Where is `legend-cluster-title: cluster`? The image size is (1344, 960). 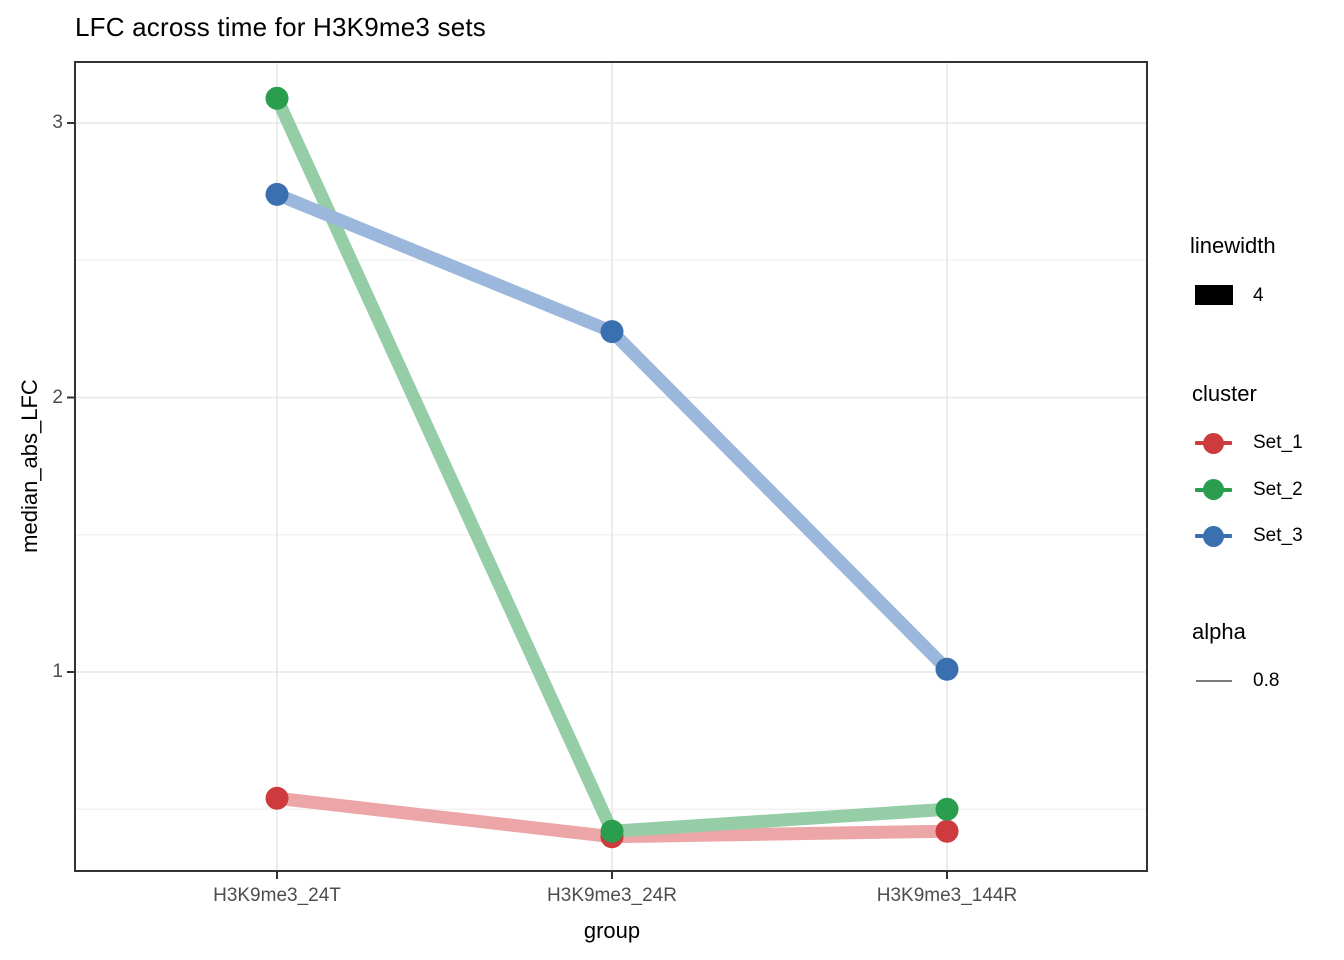 legend-cluster-title: cluster is located at coordinates (1224, 393).